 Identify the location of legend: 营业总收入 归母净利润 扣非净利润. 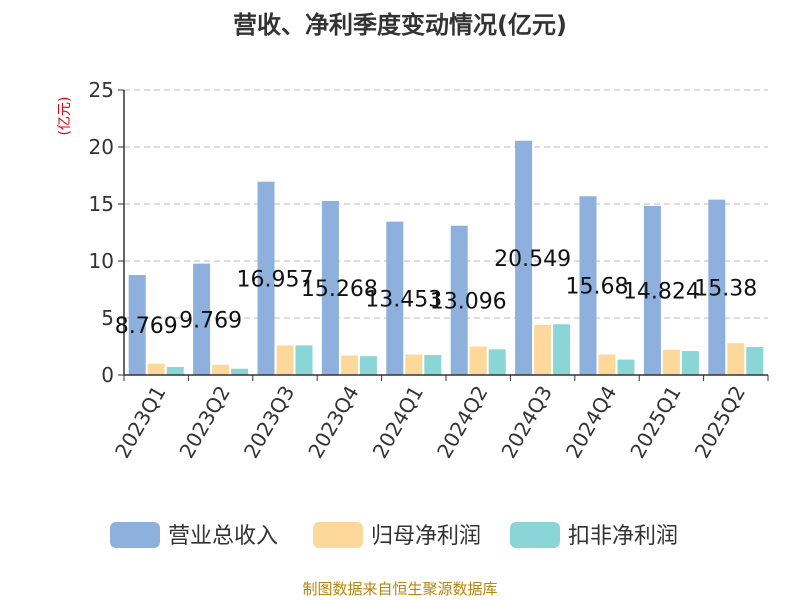
(394, 535).